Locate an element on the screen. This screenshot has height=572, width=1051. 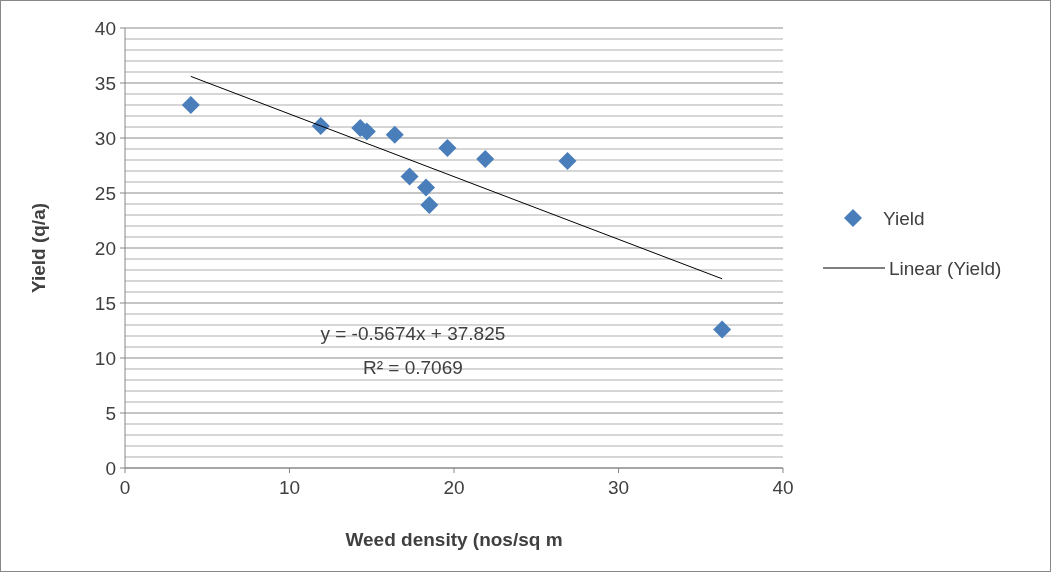
y-tick-label: 30 is located at coordinates (105, 138).